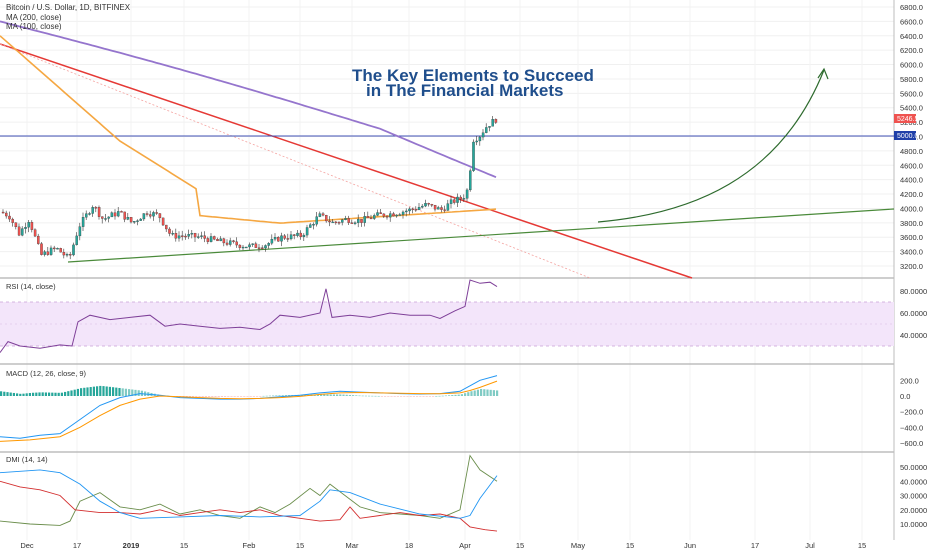 The width and height of the screenshot is (932, 550). I want to click on green-uptrend-line, so click(481, 235).